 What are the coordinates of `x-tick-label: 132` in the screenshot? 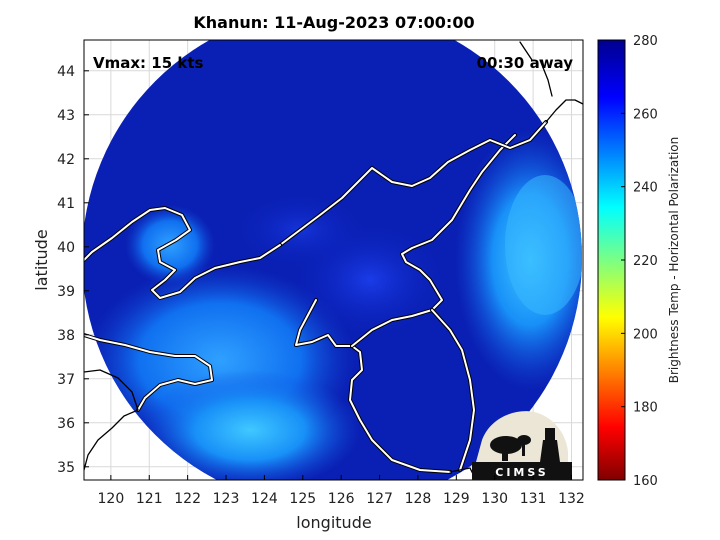 It's located at (571, 499).